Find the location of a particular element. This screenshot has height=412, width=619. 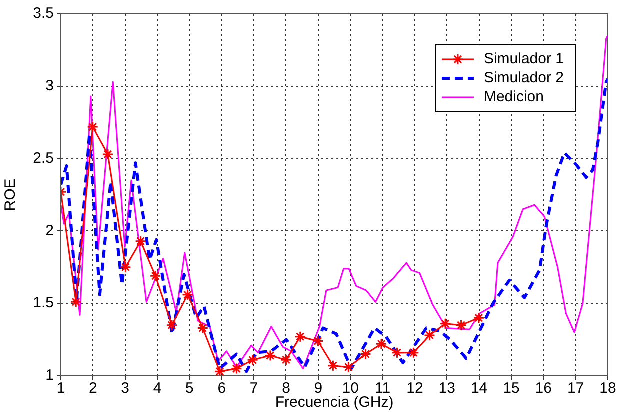

y-tick-label: 3 is located at coordinates (50, 86).